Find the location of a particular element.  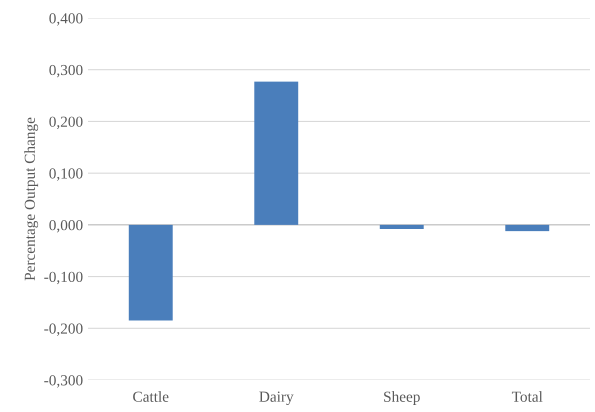

x-tick-label: Cattle is located at coordinates (150, 396).